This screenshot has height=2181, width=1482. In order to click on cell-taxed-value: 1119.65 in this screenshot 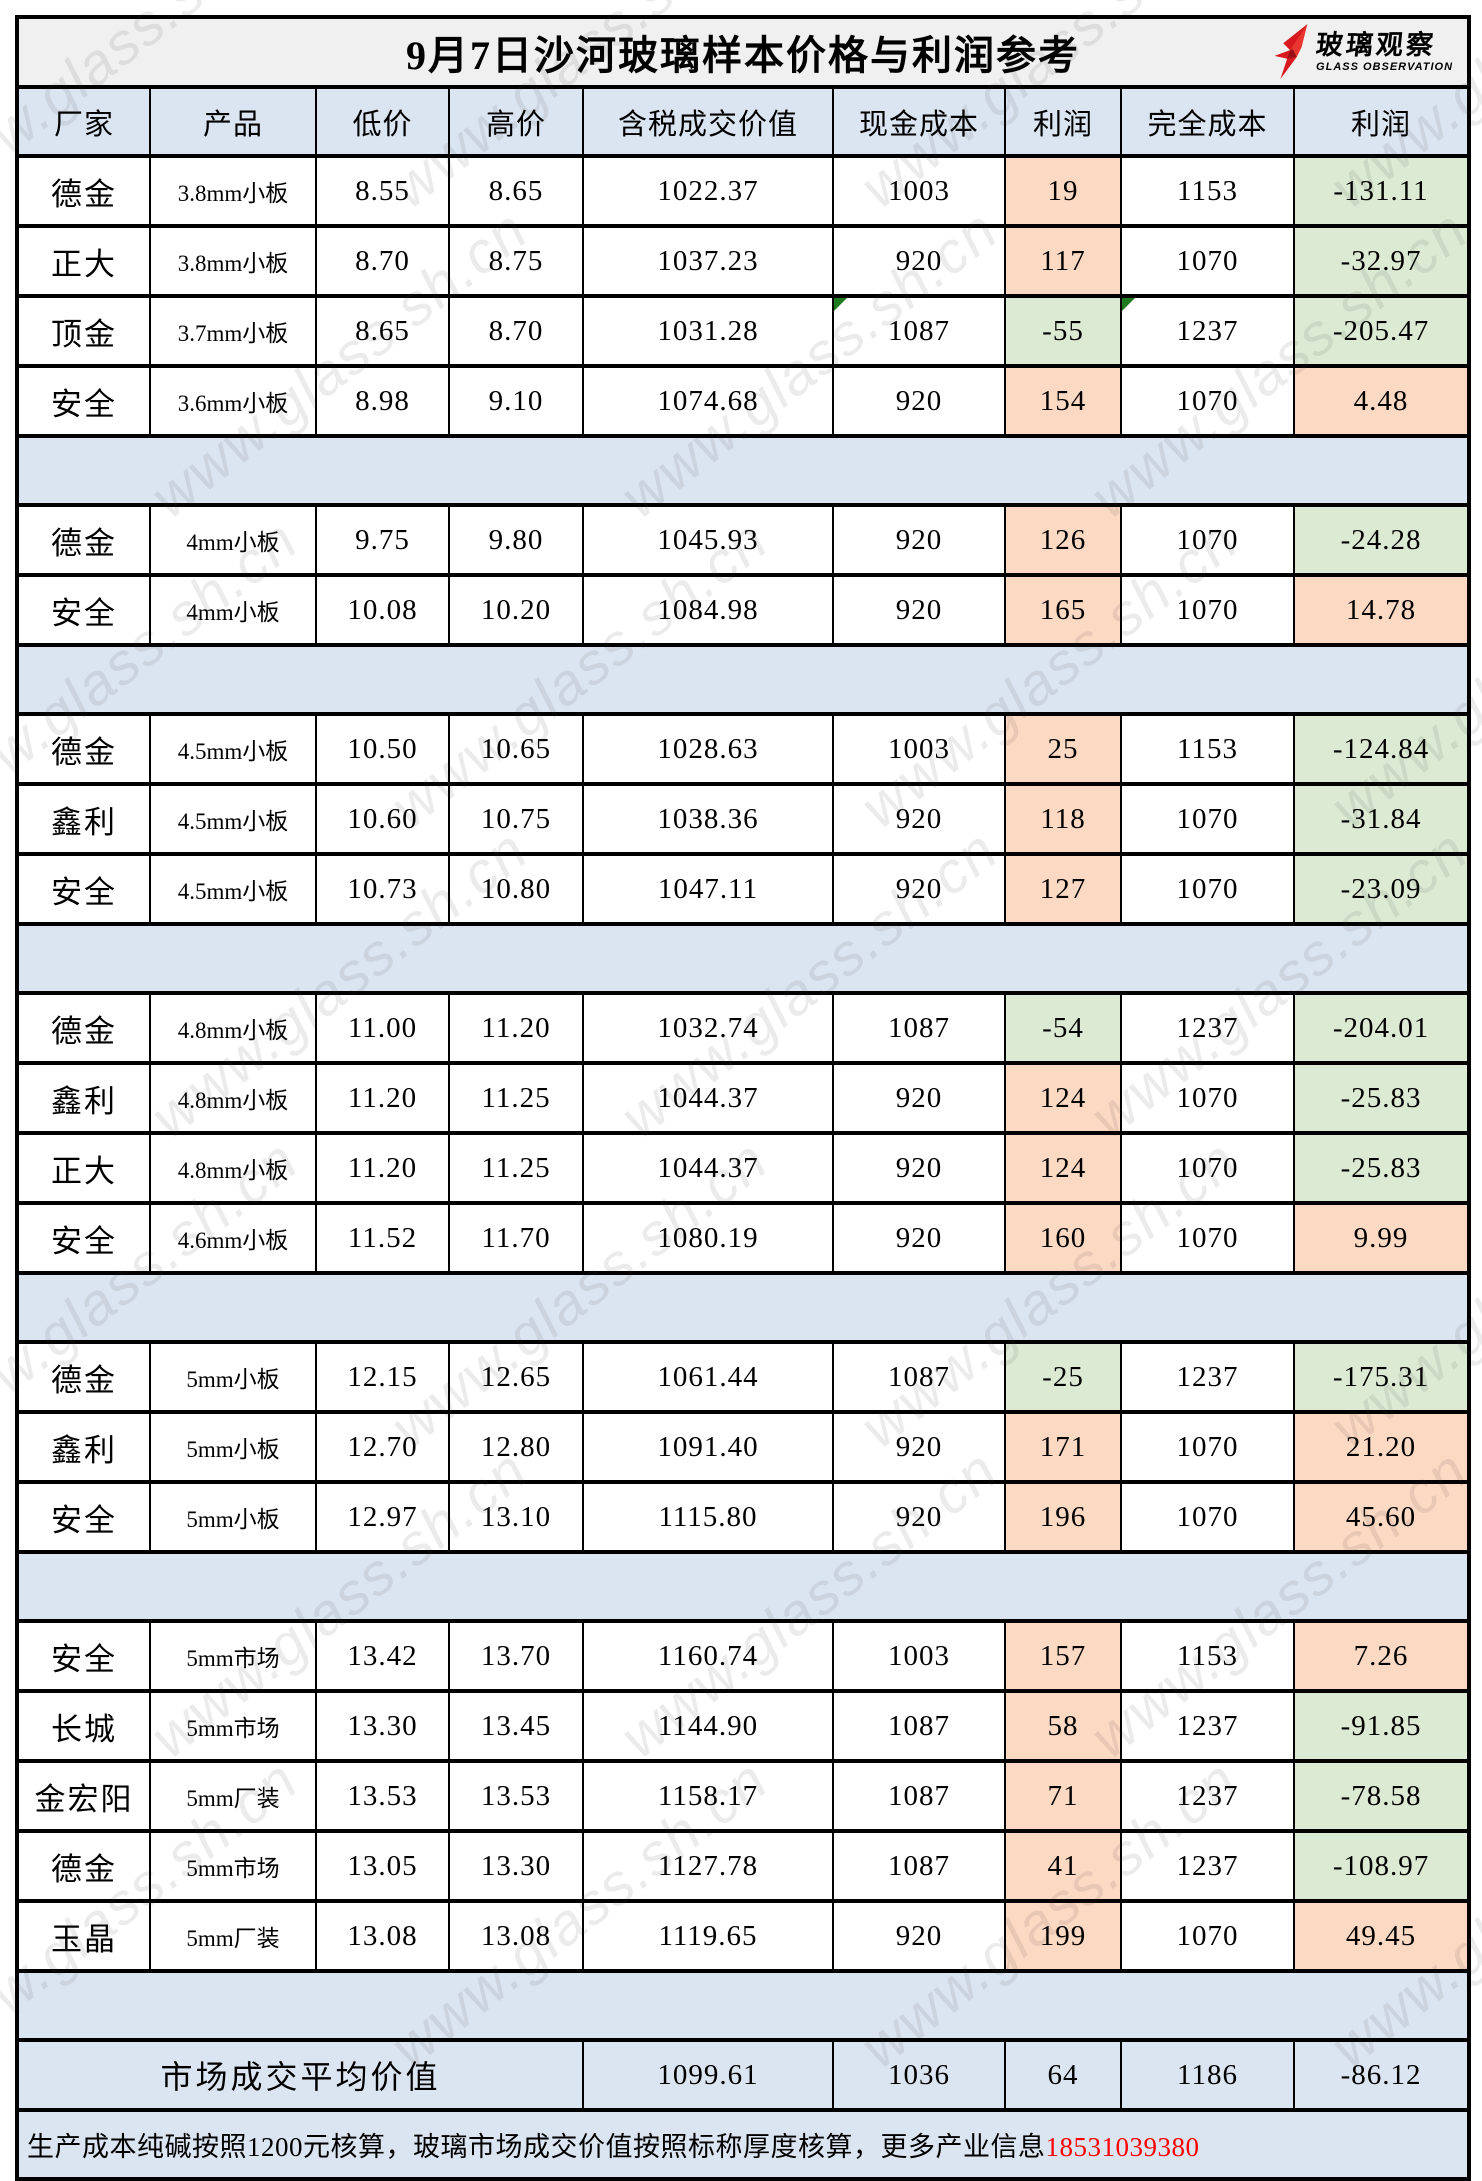, I will do `click(708, 1936)`.